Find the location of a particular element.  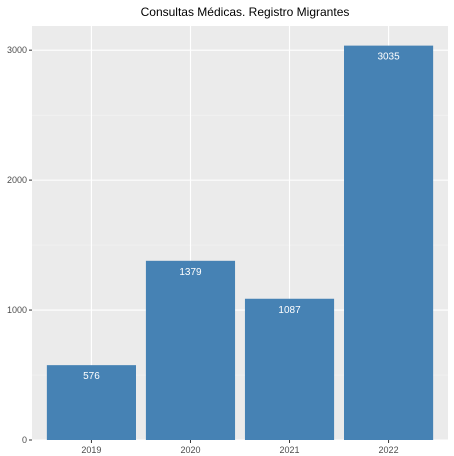

data-label-2019: 576 is located at coordinates (91, 376).